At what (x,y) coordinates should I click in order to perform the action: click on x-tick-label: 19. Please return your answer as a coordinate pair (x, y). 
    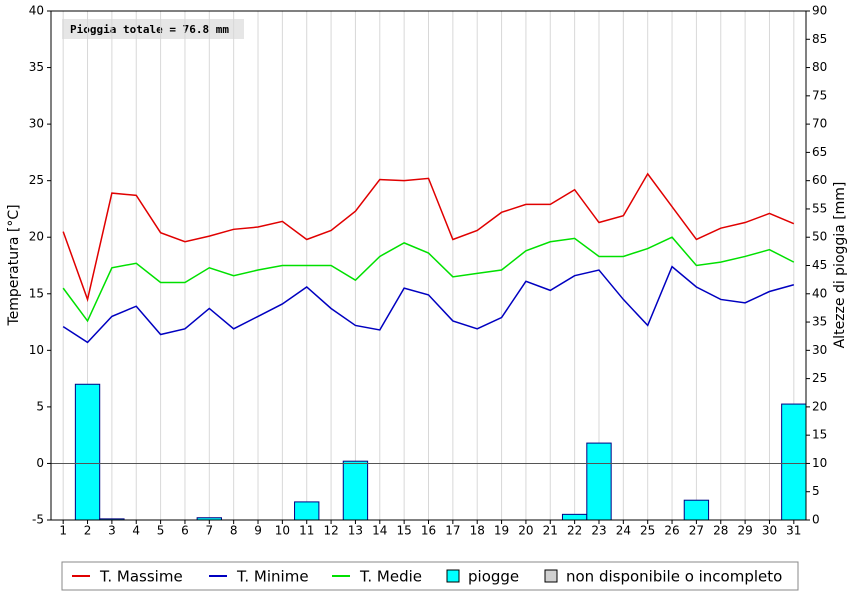
    Looking at the image, I should click on (501, 531).